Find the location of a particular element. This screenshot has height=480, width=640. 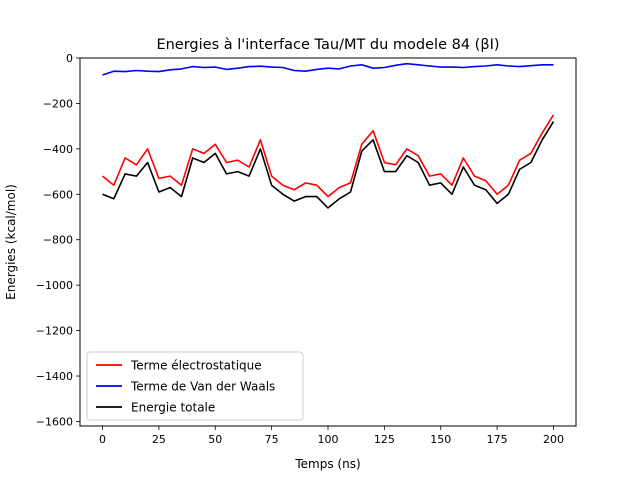

legend-label-energie-totale: Energie totale is located at coordinates (173, 408).